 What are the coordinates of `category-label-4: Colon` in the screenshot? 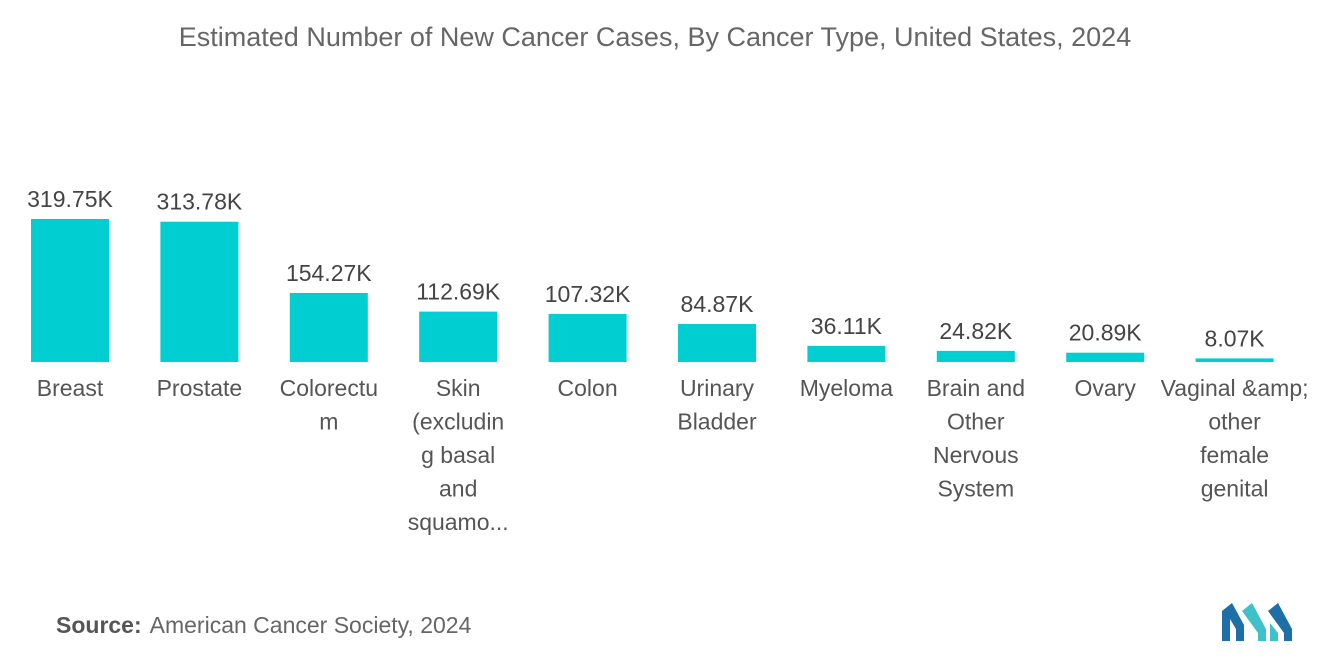 It's located at (588, 388).